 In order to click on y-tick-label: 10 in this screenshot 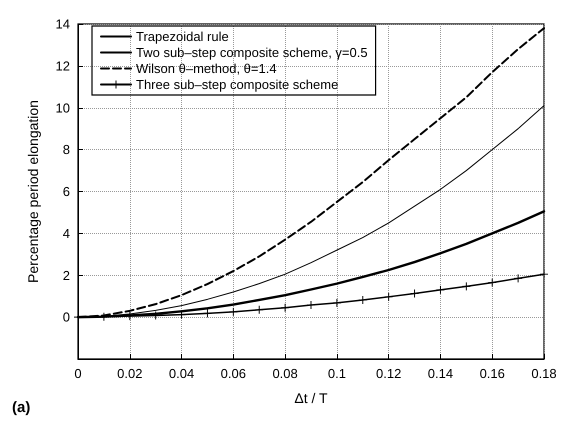, I will do `click(63, 108)`.